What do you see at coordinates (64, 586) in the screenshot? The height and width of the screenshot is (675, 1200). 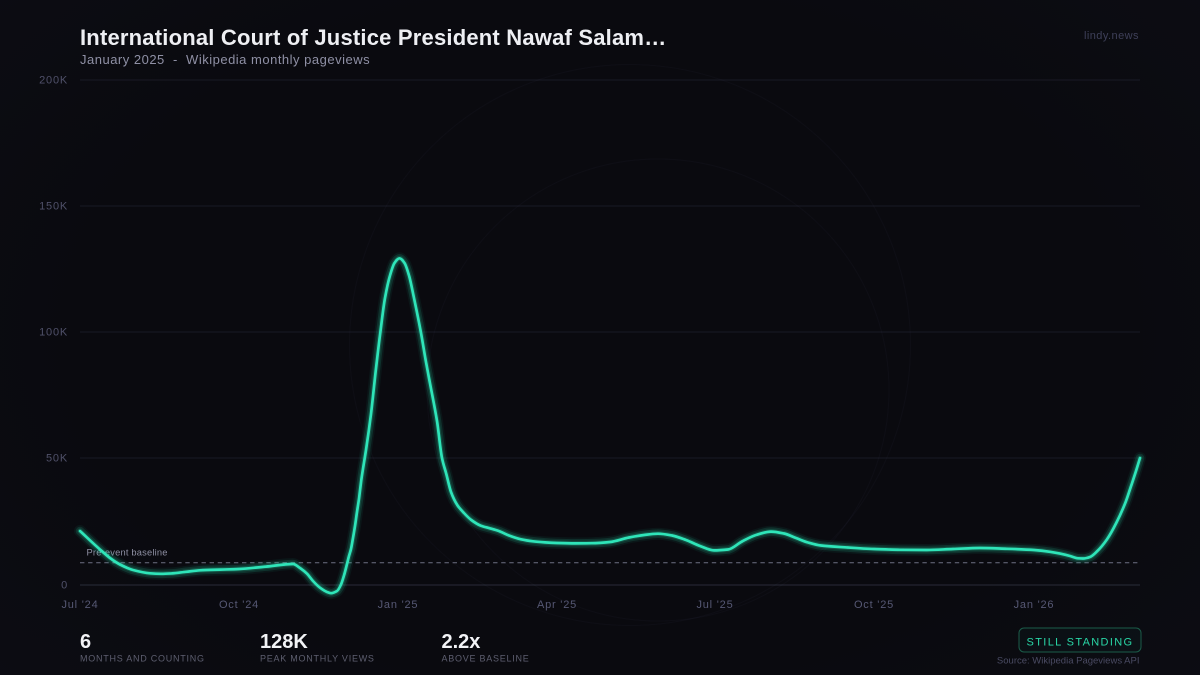 I see `svg-text: 0` at bounding box center [64, 586].